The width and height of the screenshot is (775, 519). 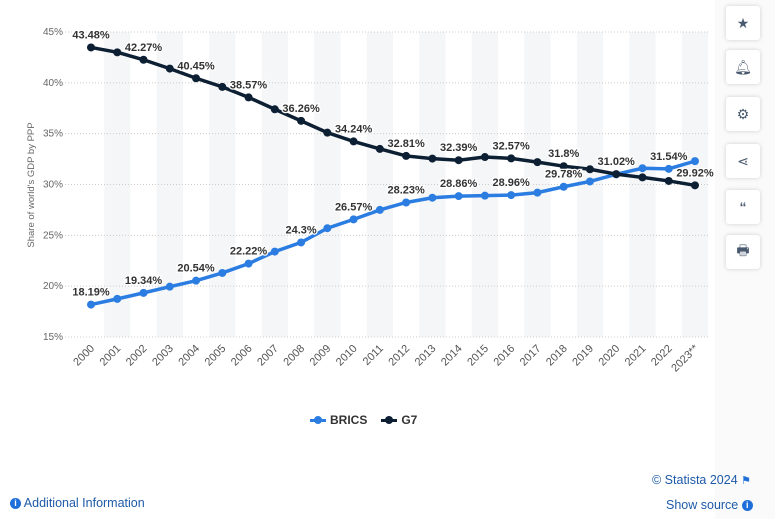 What do you see at coordinates (406, 190) in the screenshot?
I see `data-label: 28.23%` at bounding box center [406, 190].